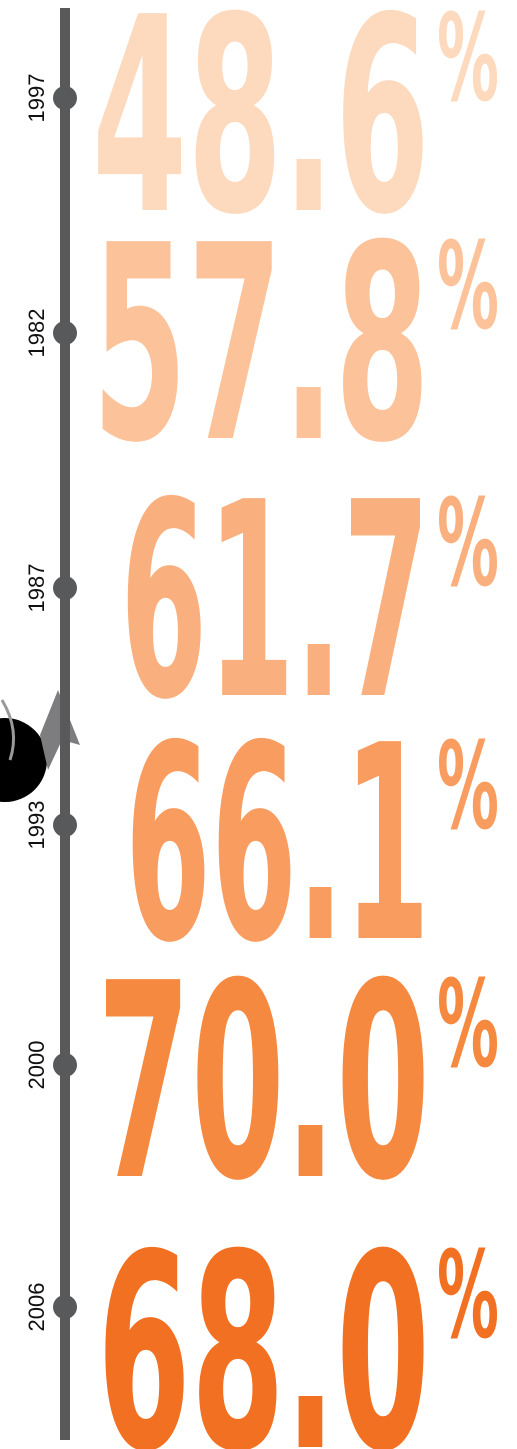 The width and height of the screenshot is (517, 1449). I want to click on percent-value: 57.8, so click(261, 344).